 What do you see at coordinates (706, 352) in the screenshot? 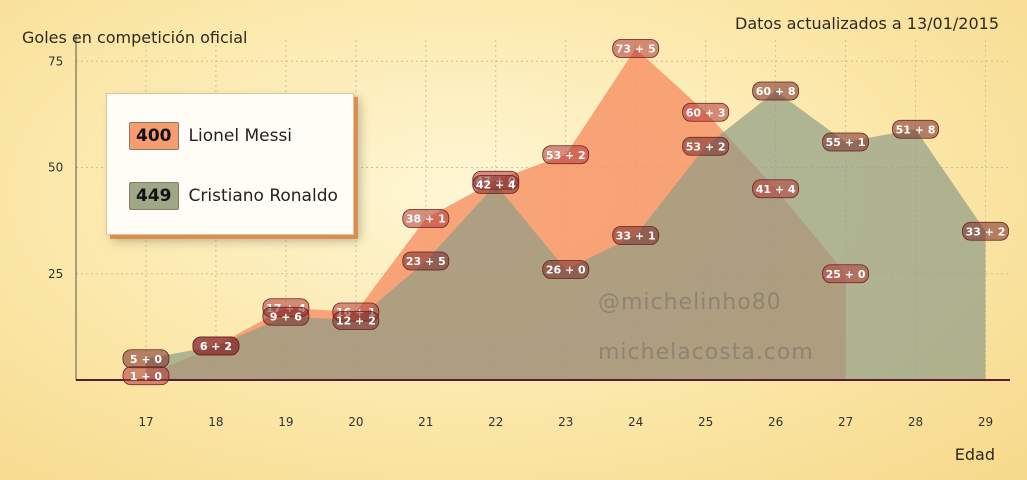
I see `watermark-website: michelacosta.com` at bounding box center [706, 352].